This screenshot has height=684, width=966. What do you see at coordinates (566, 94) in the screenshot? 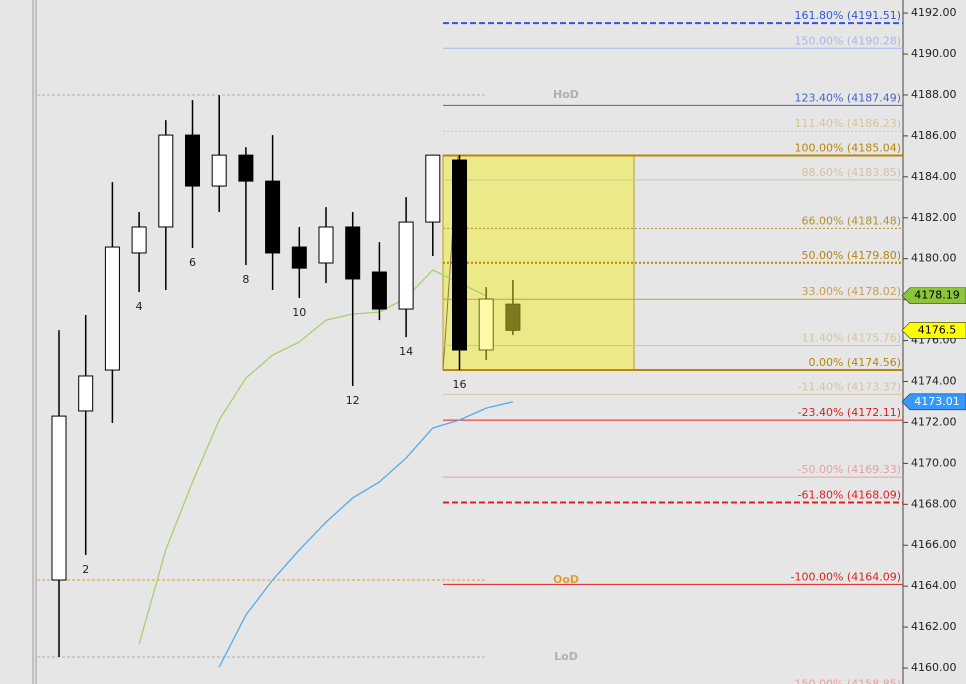
I see `day-level-label: HoD` at bounding box center [566, 94].